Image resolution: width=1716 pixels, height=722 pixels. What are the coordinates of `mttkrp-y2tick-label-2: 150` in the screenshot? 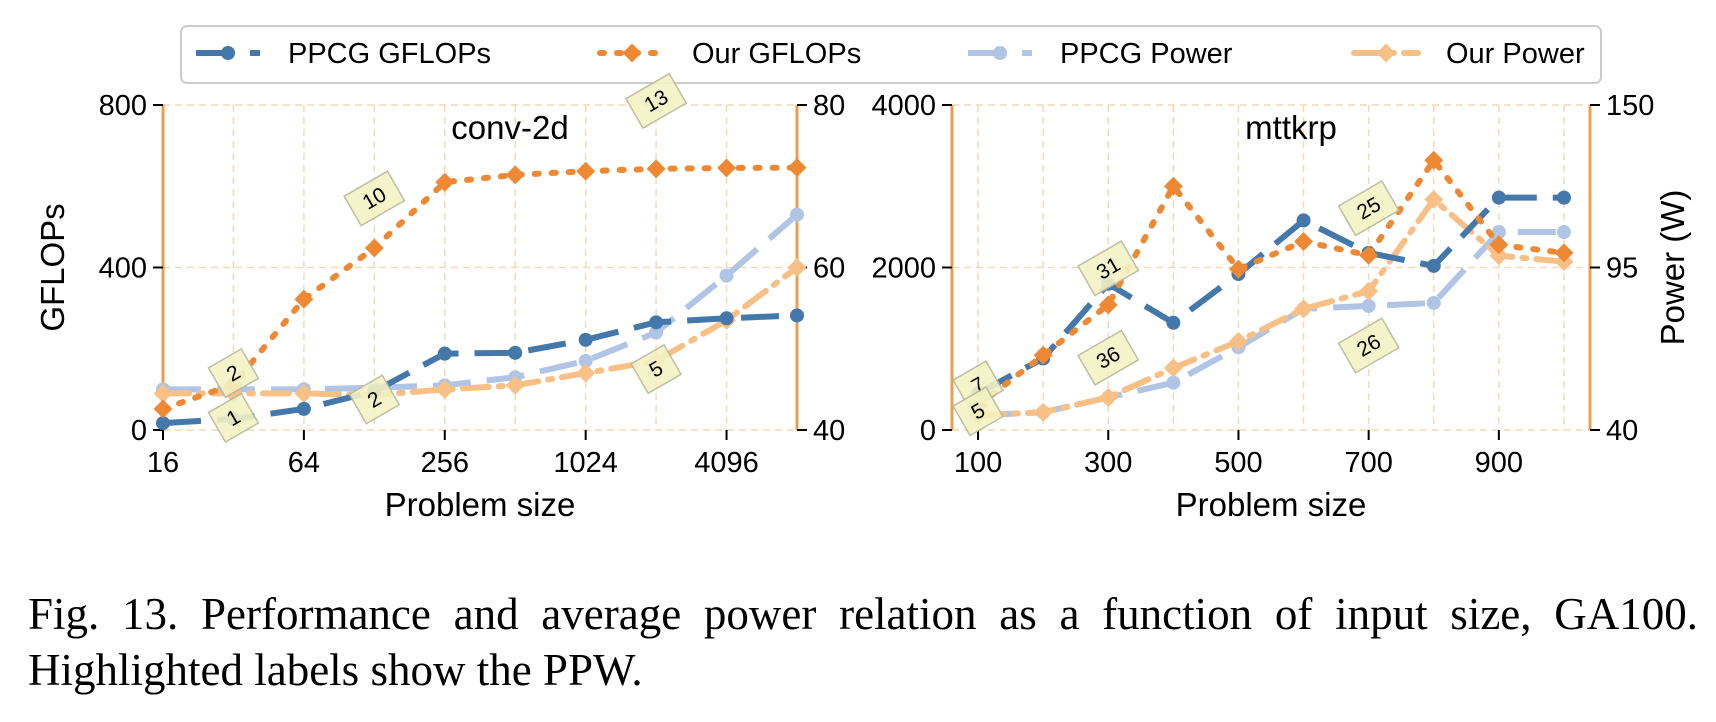 It's located at (1630, 106).